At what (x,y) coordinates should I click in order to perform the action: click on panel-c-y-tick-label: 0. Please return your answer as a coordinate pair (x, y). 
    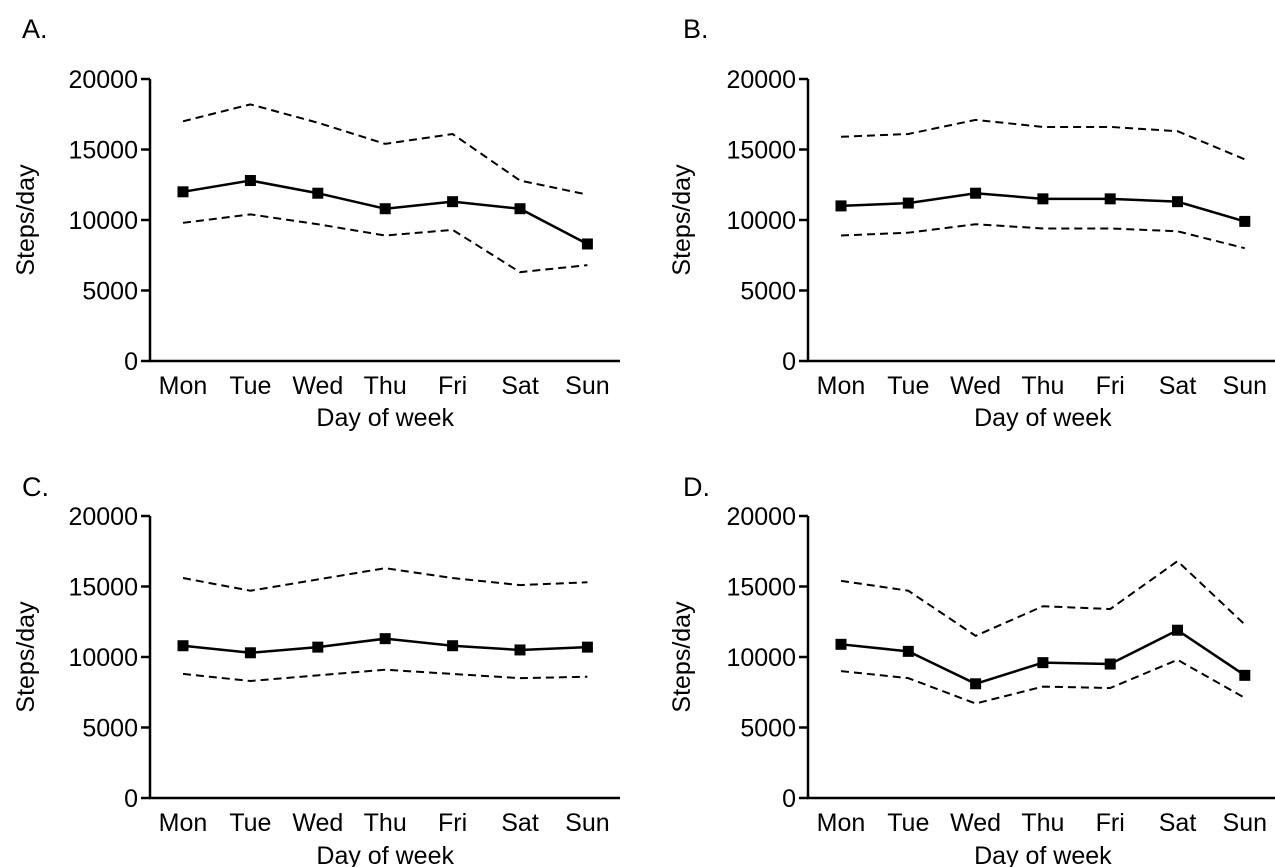
    Looking at the image, I should click on (131, 799).